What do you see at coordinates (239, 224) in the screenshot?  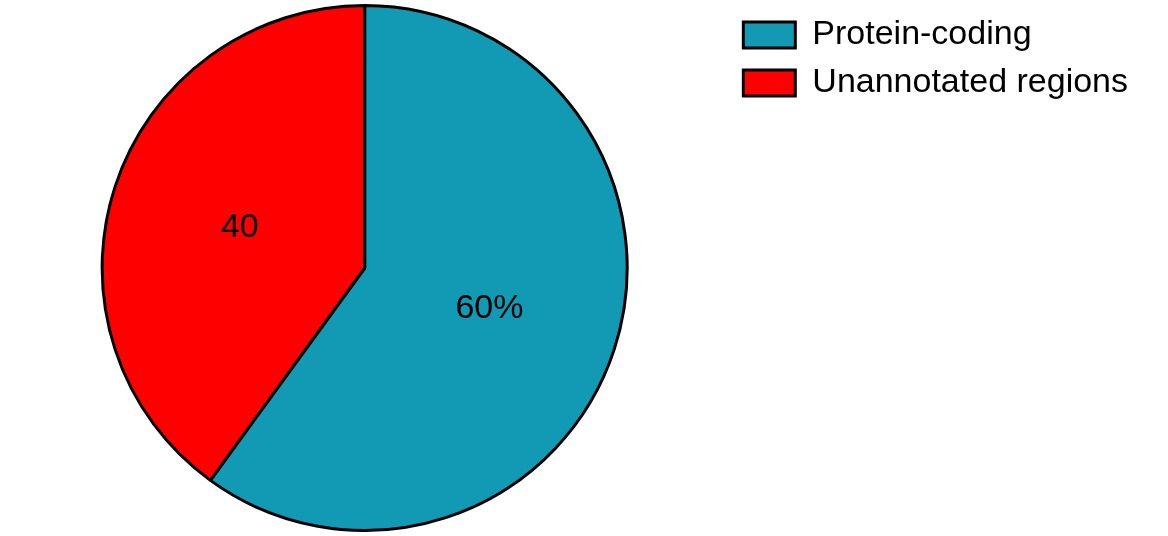 I see `data-label: 40` at bounding box center [239, 224].